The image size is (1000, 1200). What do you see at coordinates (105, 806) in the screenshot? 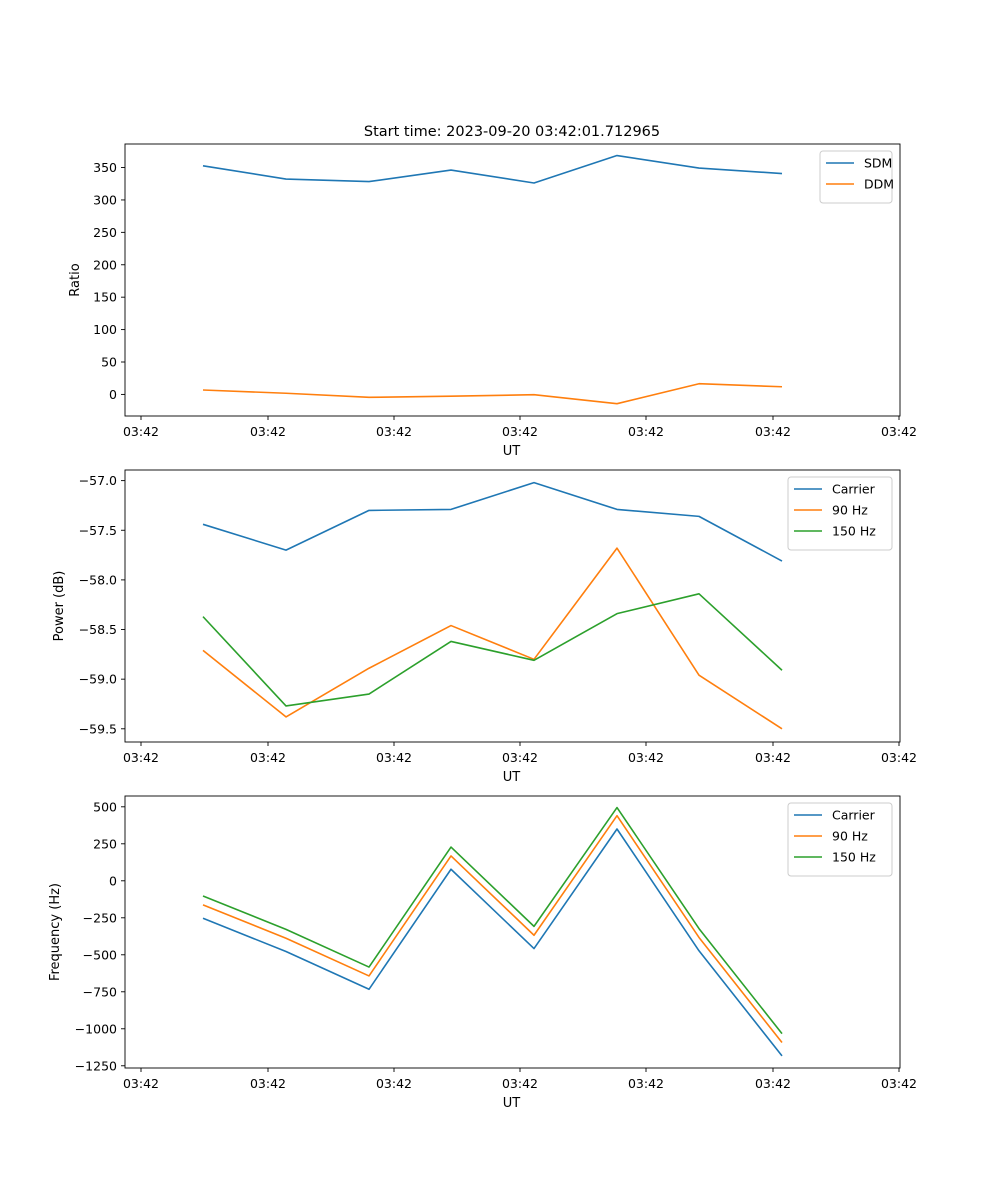
I see `y-tick-label: 500` at bounding box center [105, 806].